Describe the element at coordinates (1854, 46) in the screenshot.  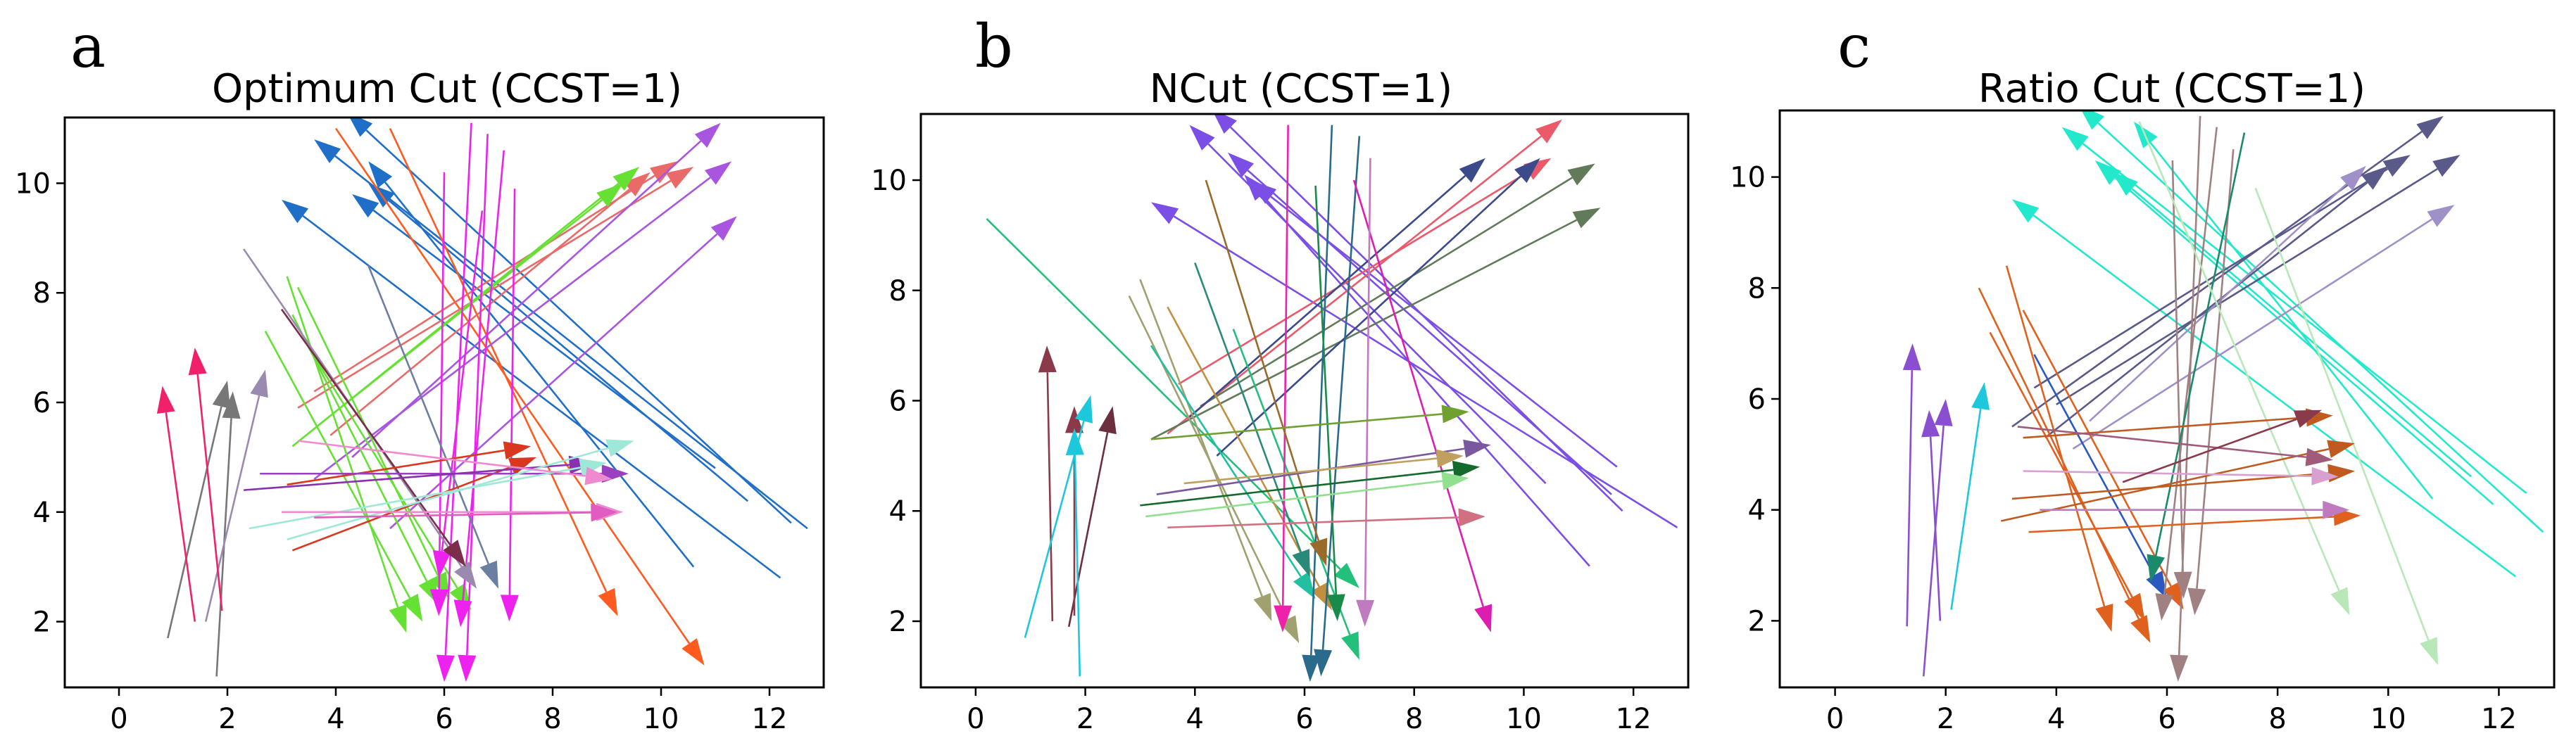
I see `panel-c-letter: c` at that location.